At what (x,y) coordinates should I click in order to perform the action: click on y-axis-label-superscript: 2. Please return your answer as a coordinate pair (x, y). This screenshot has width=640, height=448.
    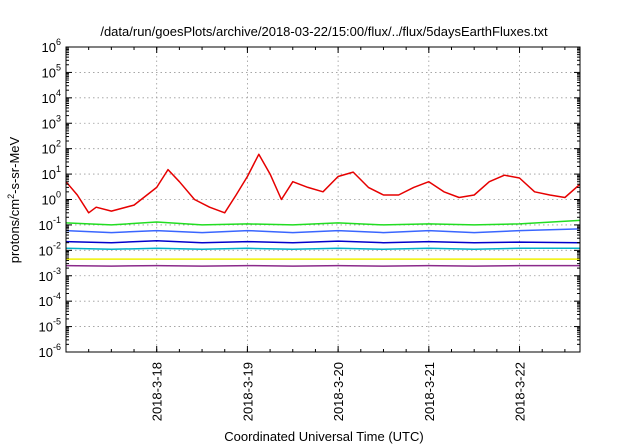
    Looking at the image, I should click on (11, 196).